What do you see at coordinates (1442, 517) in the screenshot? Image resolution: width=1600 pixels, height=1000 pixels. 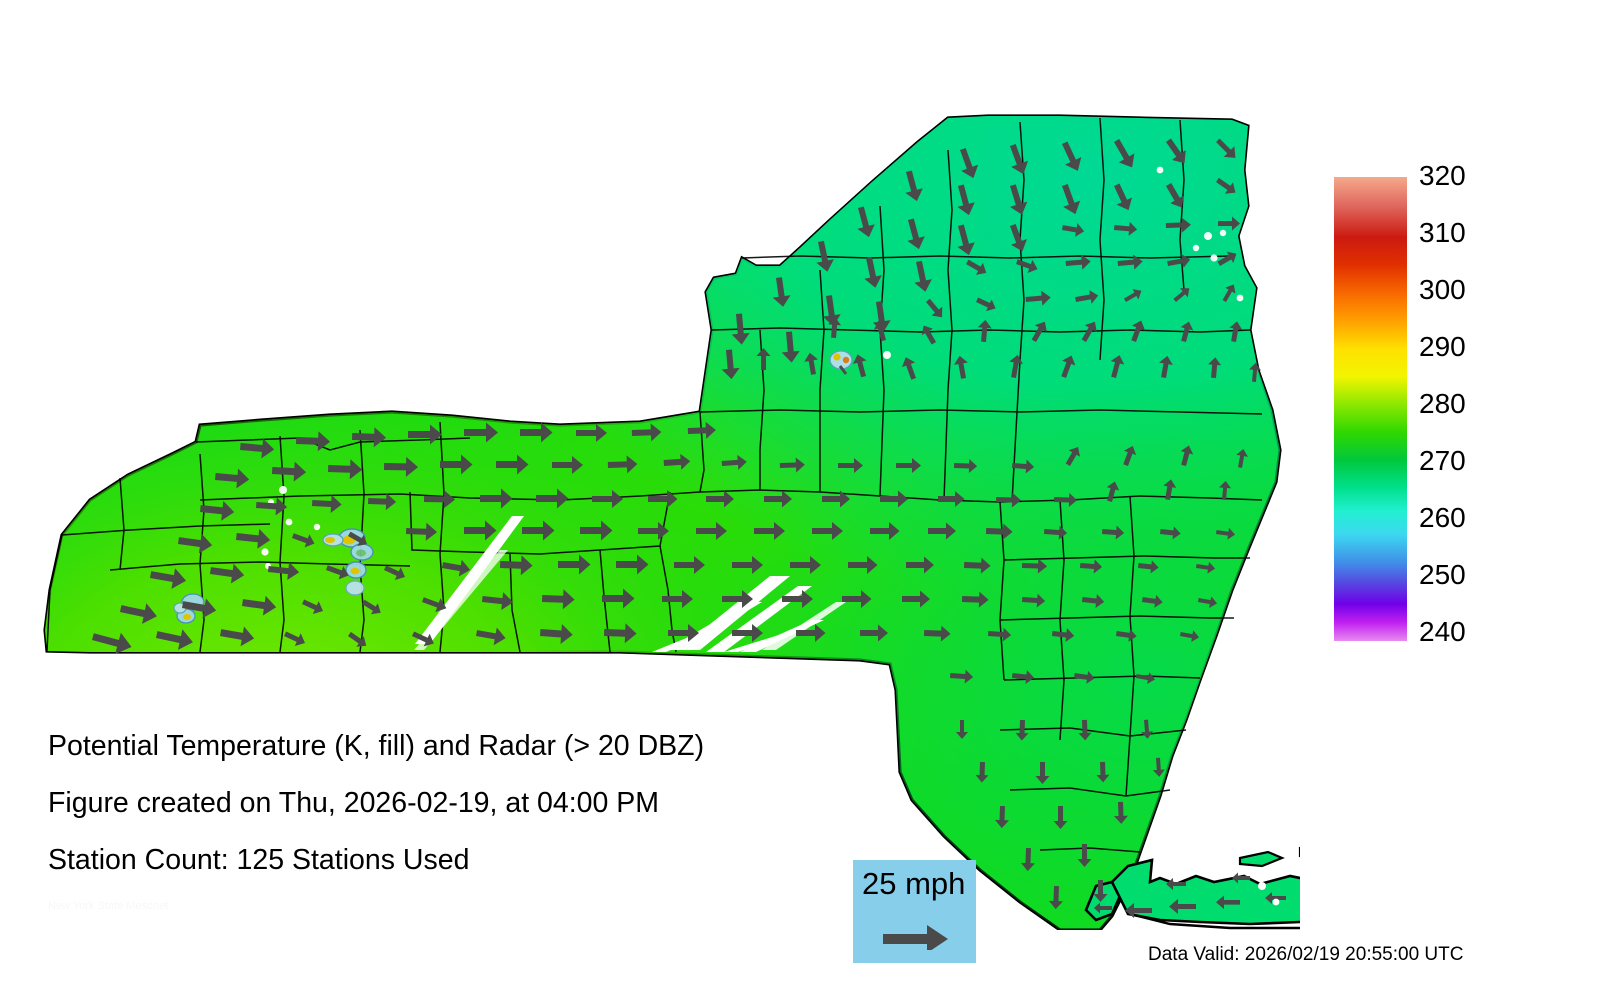 I see `colorbar-tick-260: 260` at bounding box center [1442, 517].